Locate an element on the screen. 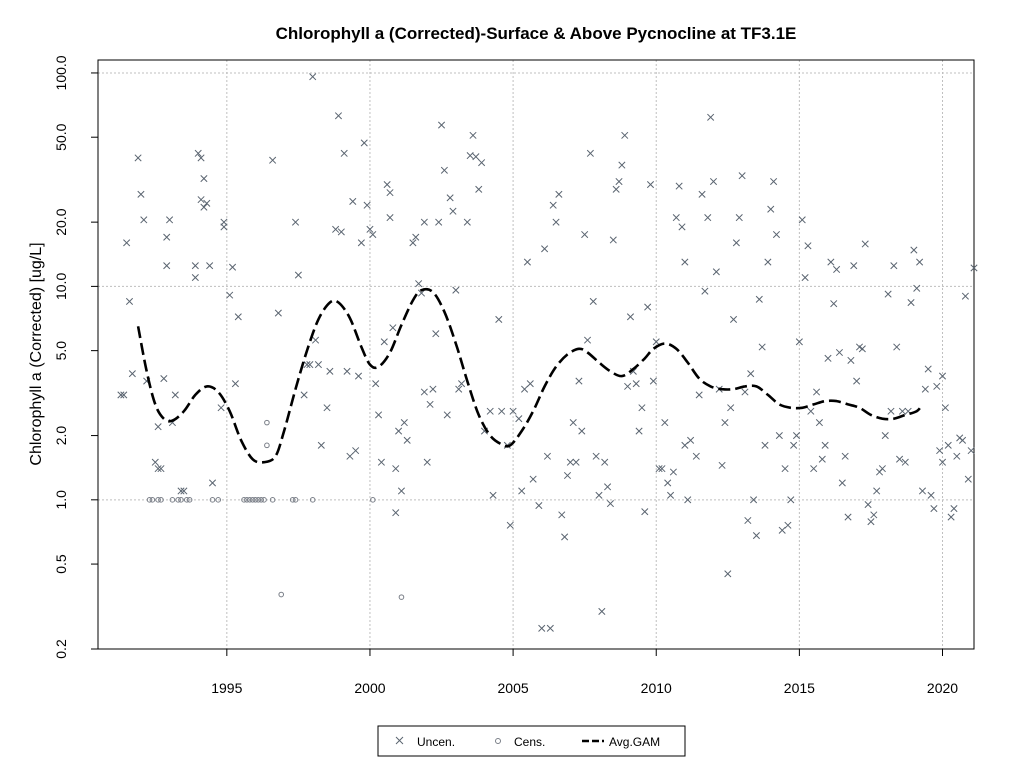 The width and height of the screenshot is (1024, 768). y-tick-label: 2.0 is located at coordinates (61, 436).